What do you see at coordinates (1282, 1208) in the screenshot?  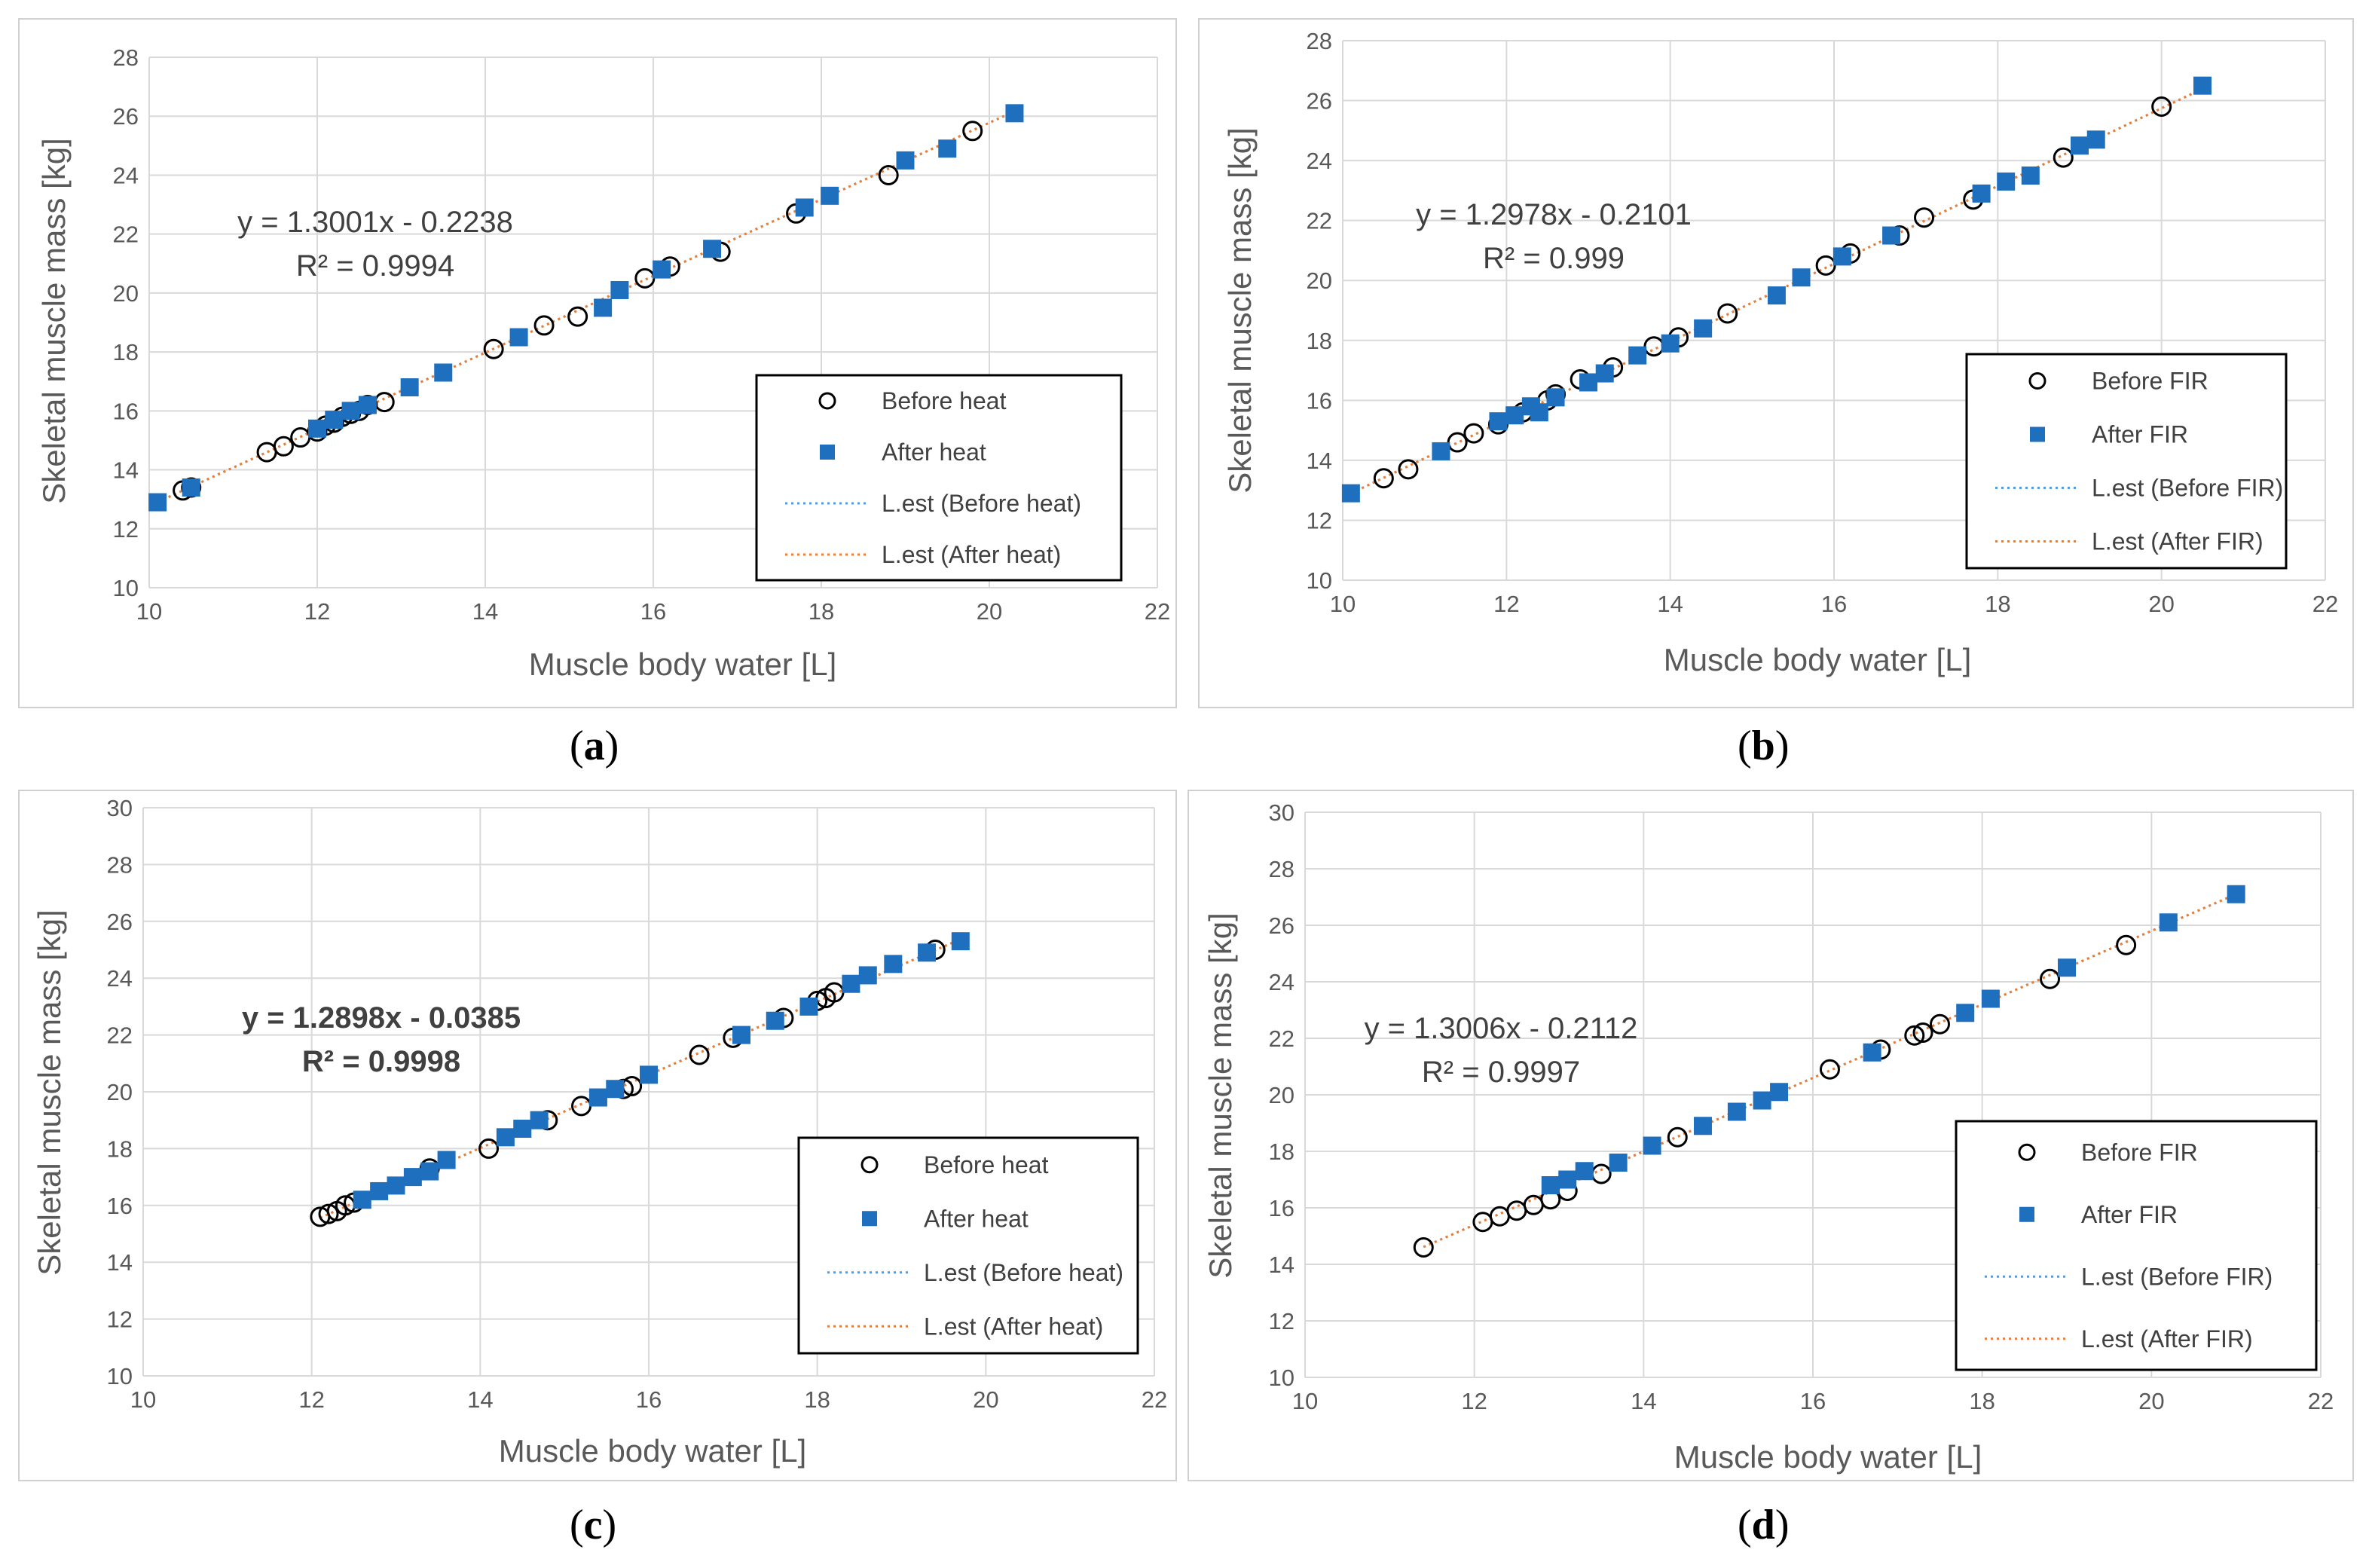 I see `y-tick-label: 16` at bounding box center [1282, 1208].